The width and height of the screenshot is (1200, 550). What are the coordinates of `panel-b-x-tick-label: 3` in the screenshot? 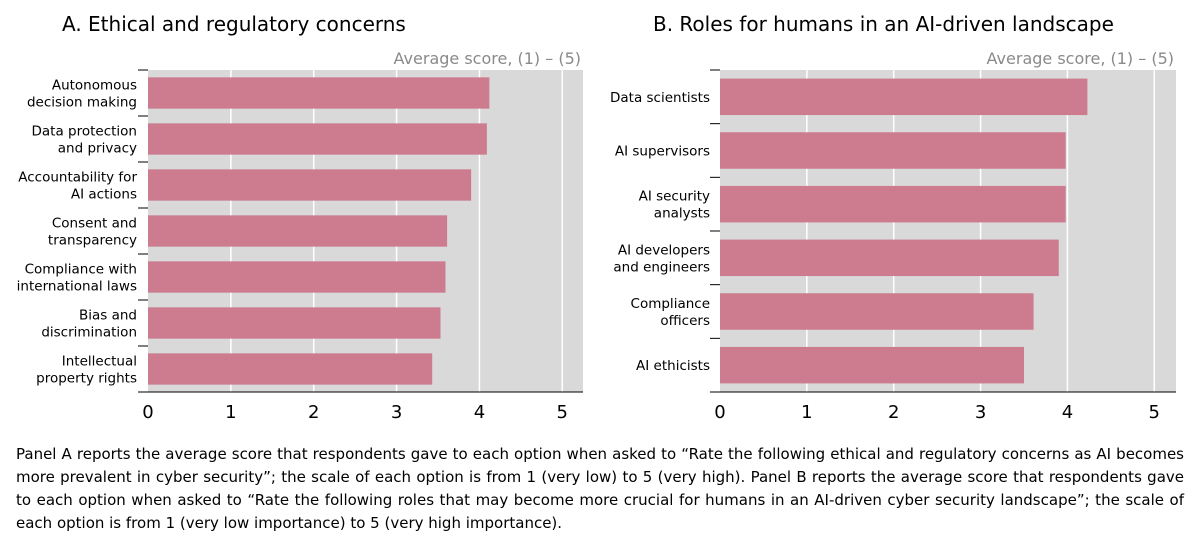 It's located at (980, 412).